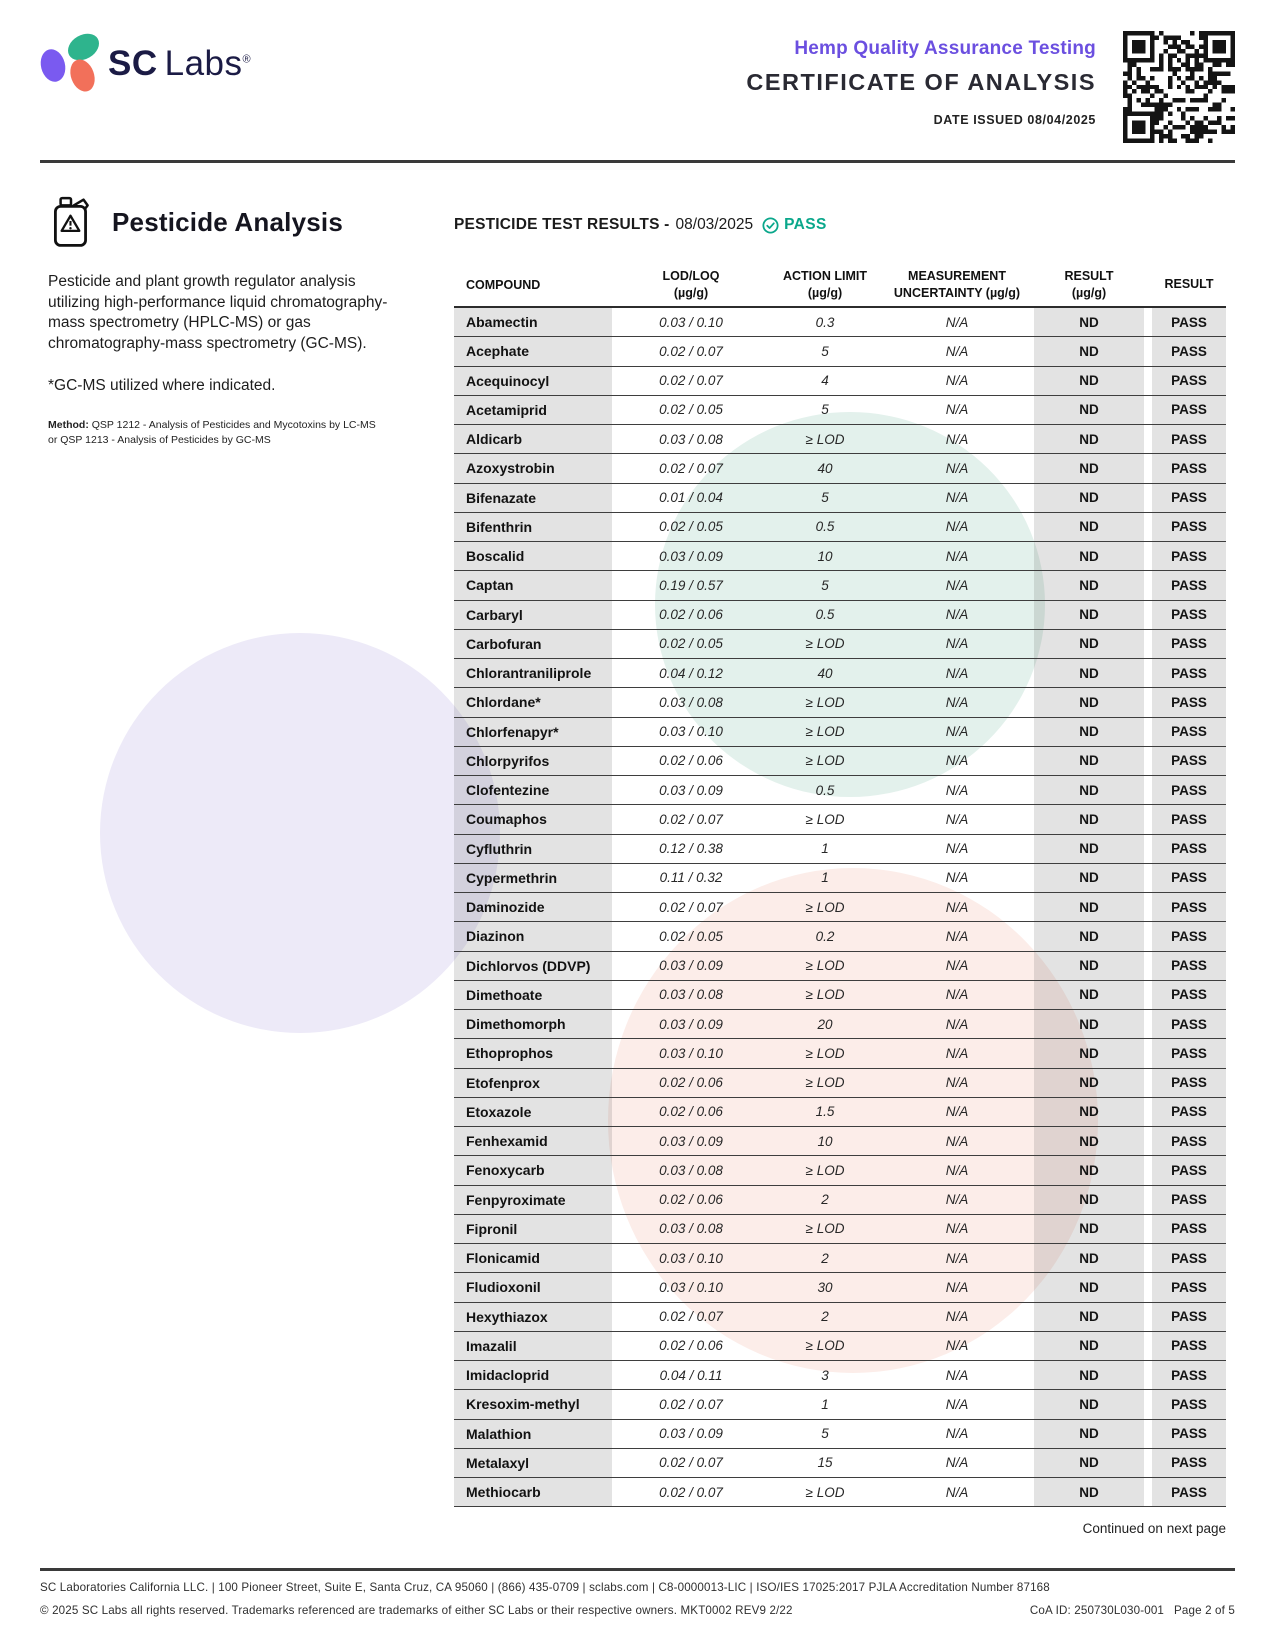 This screenshot has width=1275, height=1650. I want to click on watermark-teal-circle, so click(850, 604).